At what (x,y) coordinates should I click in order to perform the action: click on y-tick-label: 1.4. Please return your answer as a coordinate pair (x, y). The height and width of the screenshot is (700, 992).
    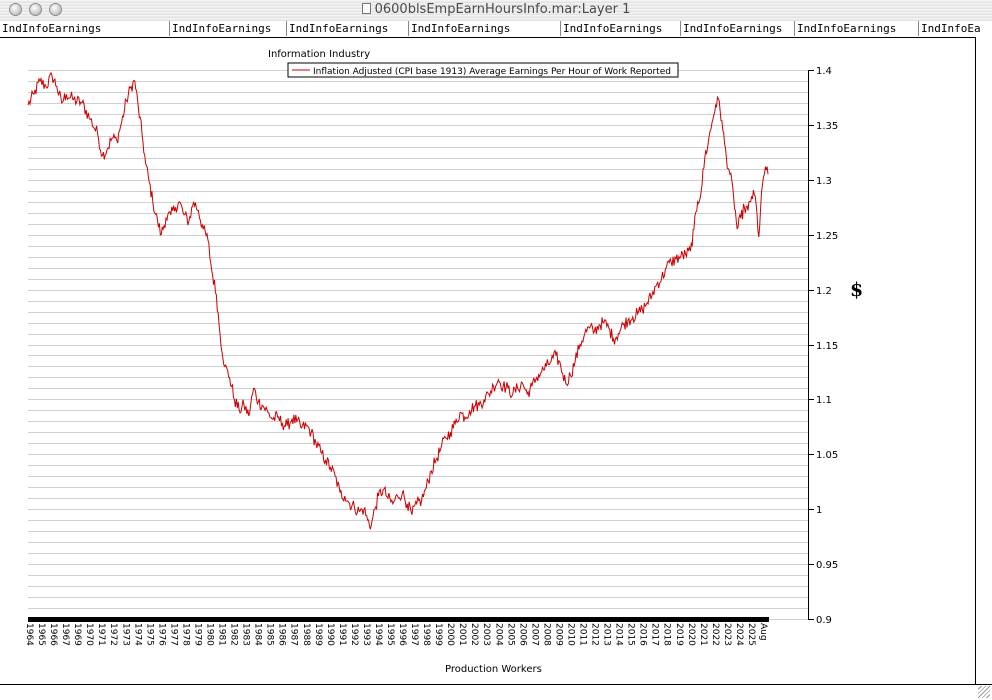
    Looking at the image, I should click on (824, 71).